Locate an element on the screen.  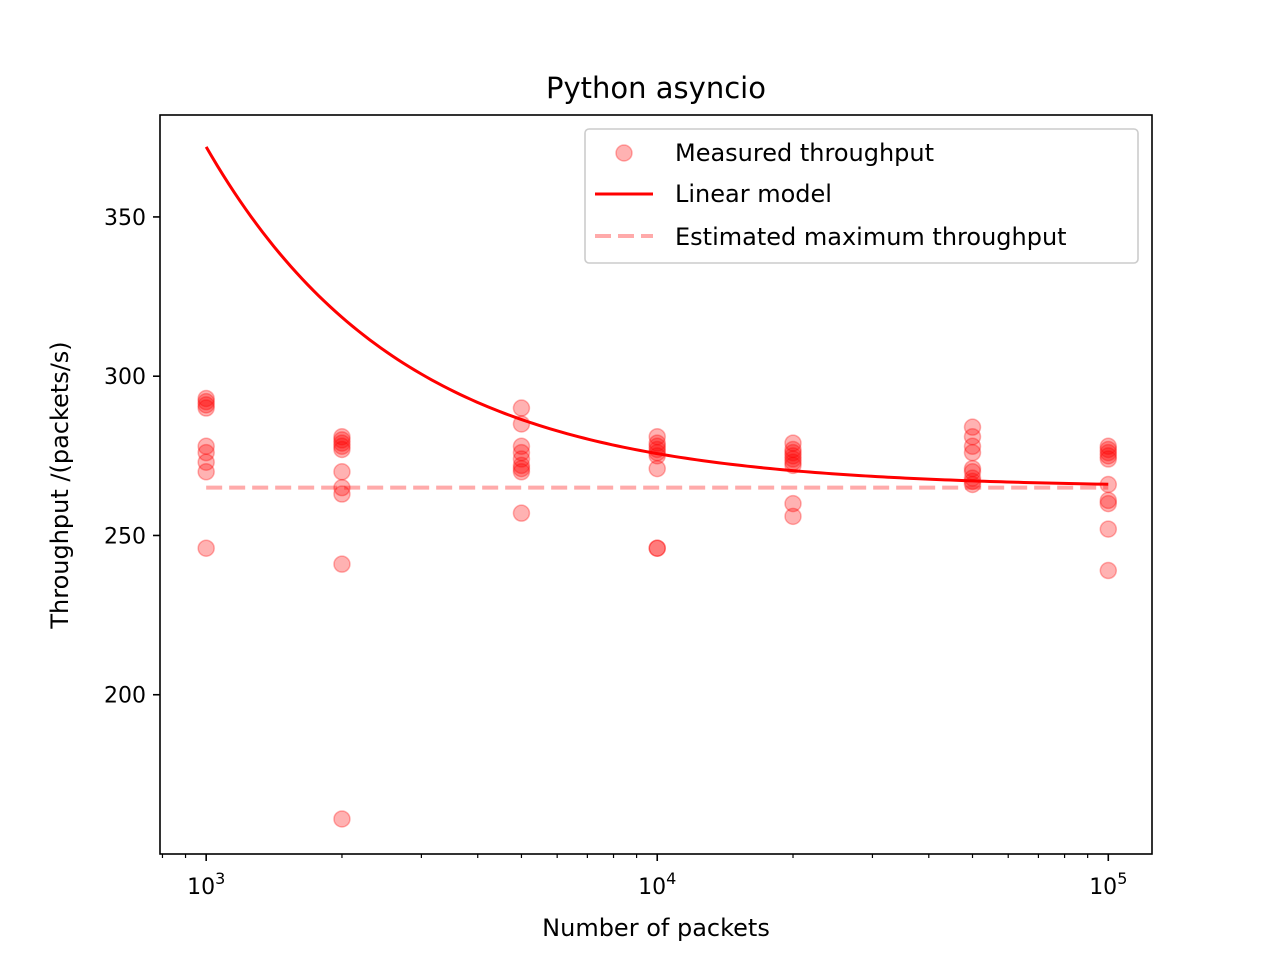
x-tick-label: 10³ is located at coordinates (206, 884).